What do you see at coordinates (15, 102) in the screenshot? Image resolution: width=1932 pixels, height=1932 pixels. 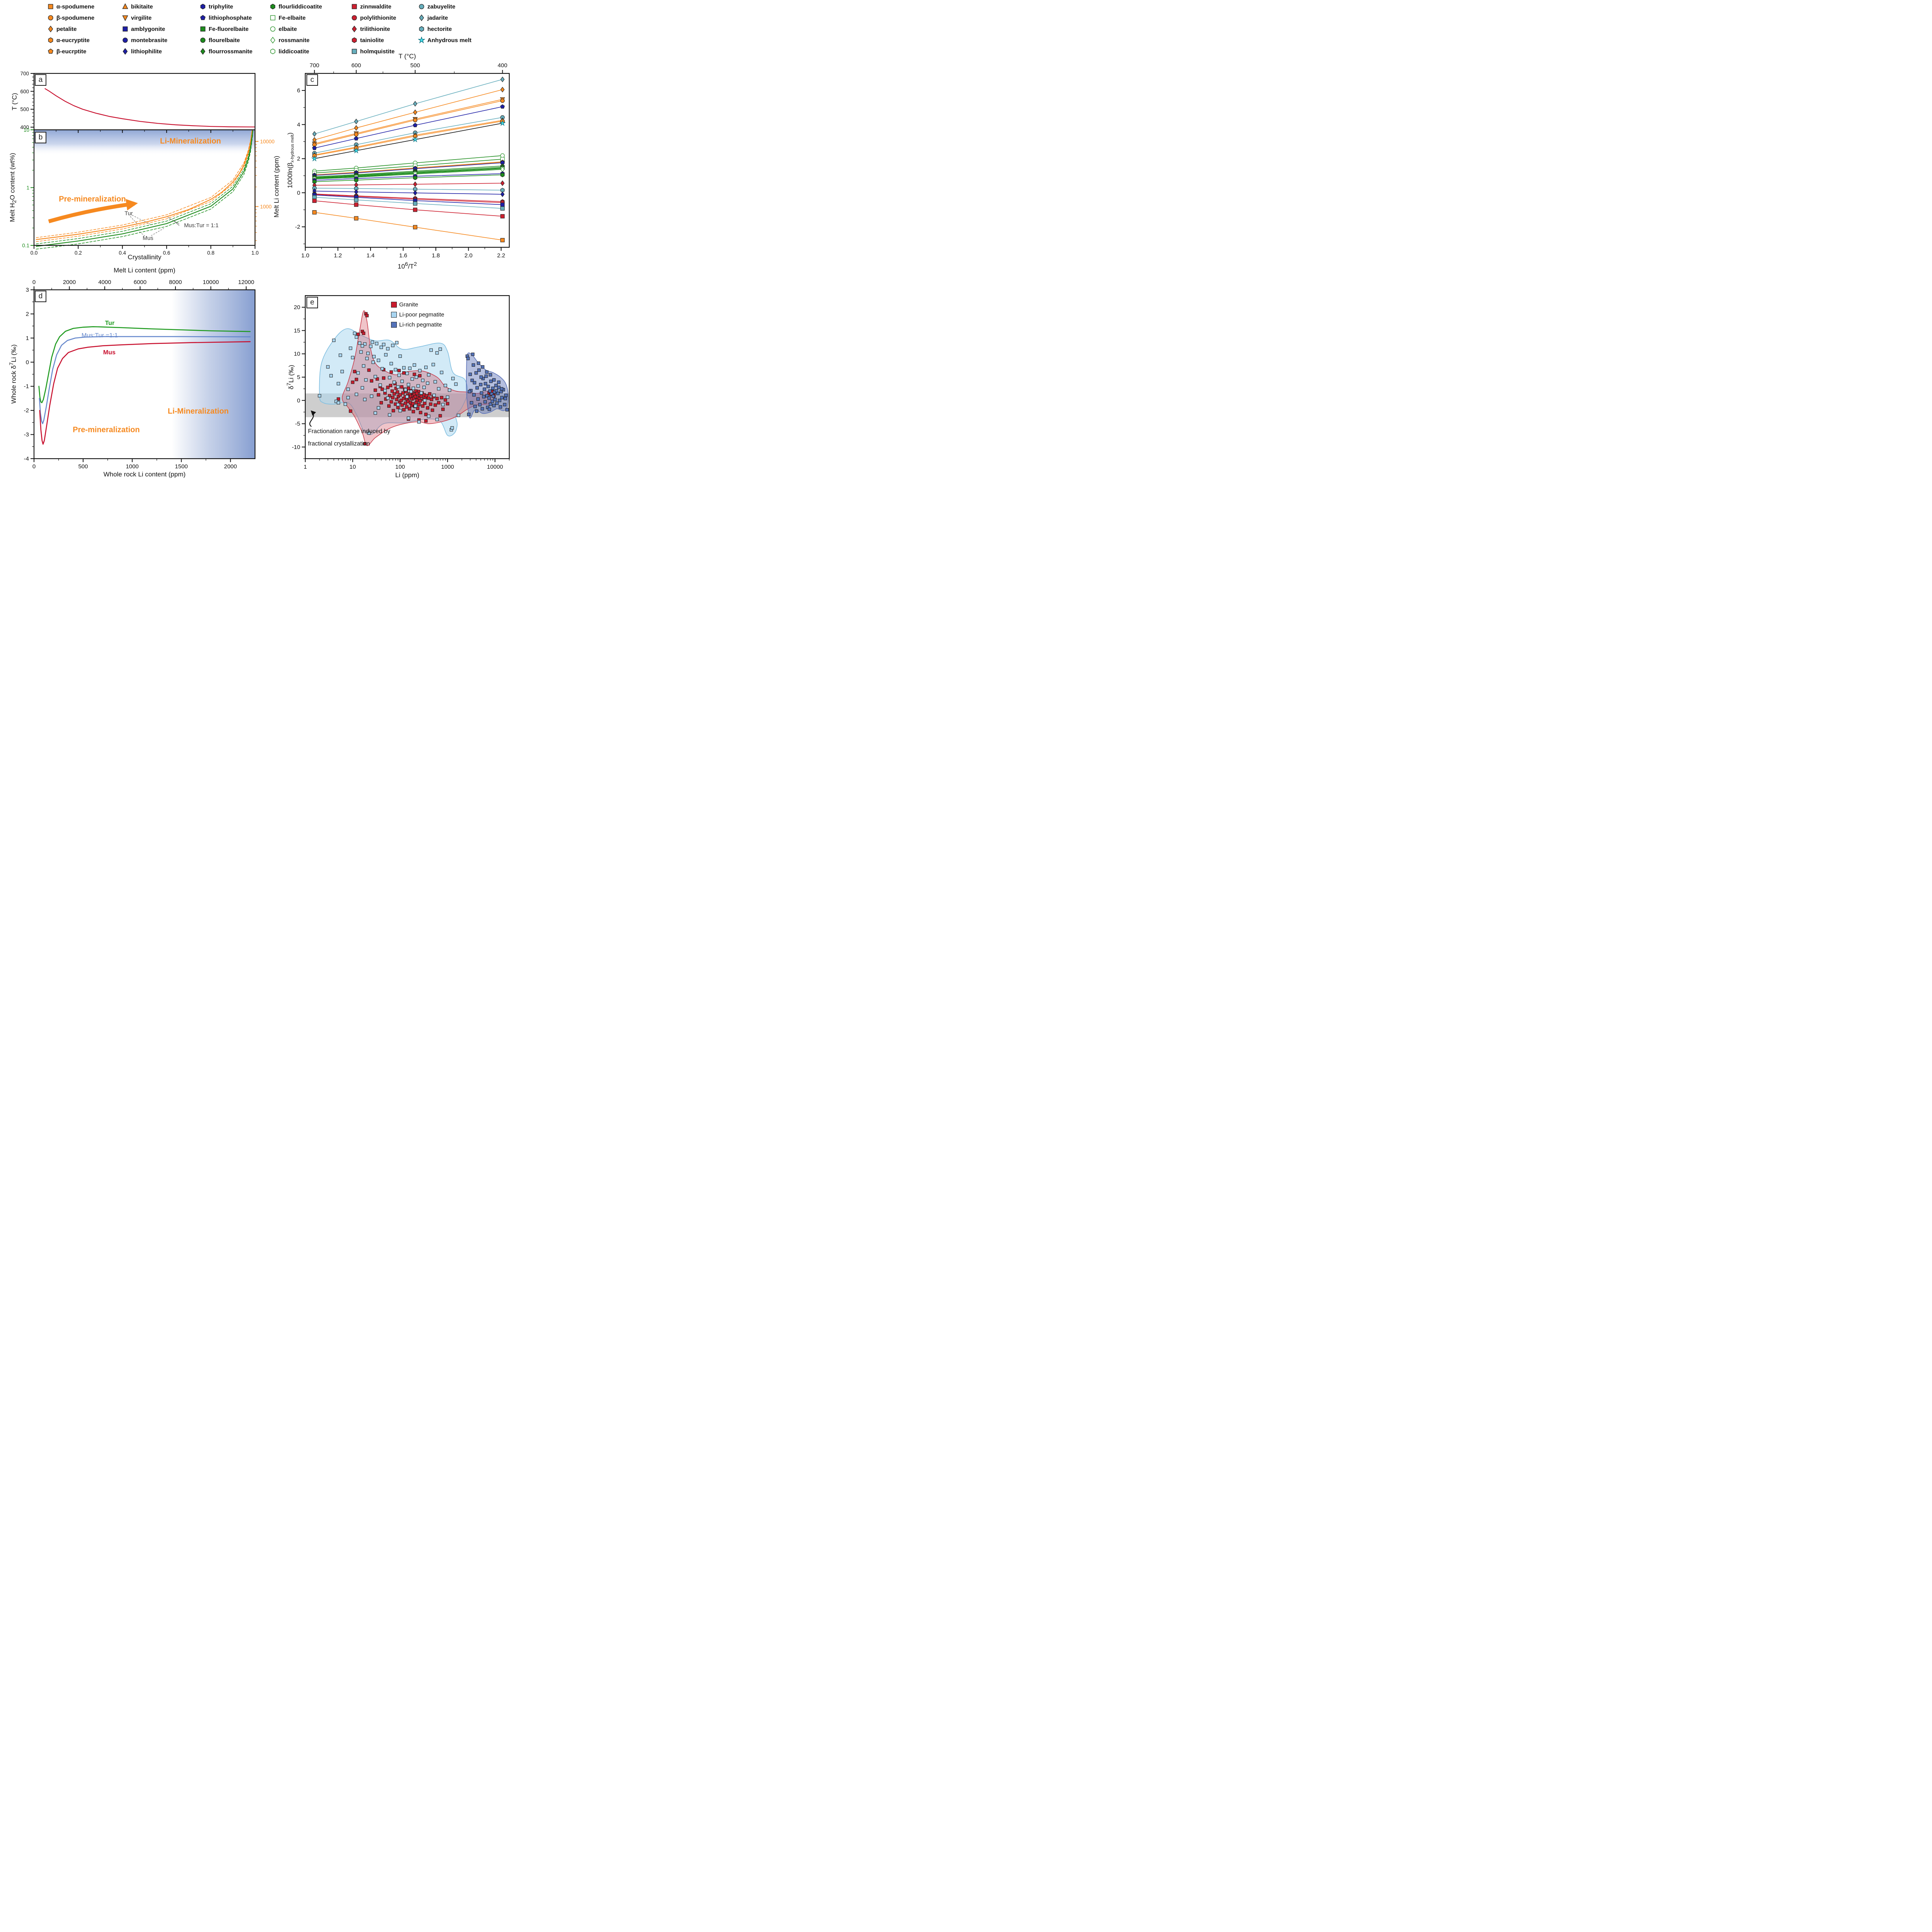 I see `a-ylabel: T (°C)` at bounding box center [15, 102].